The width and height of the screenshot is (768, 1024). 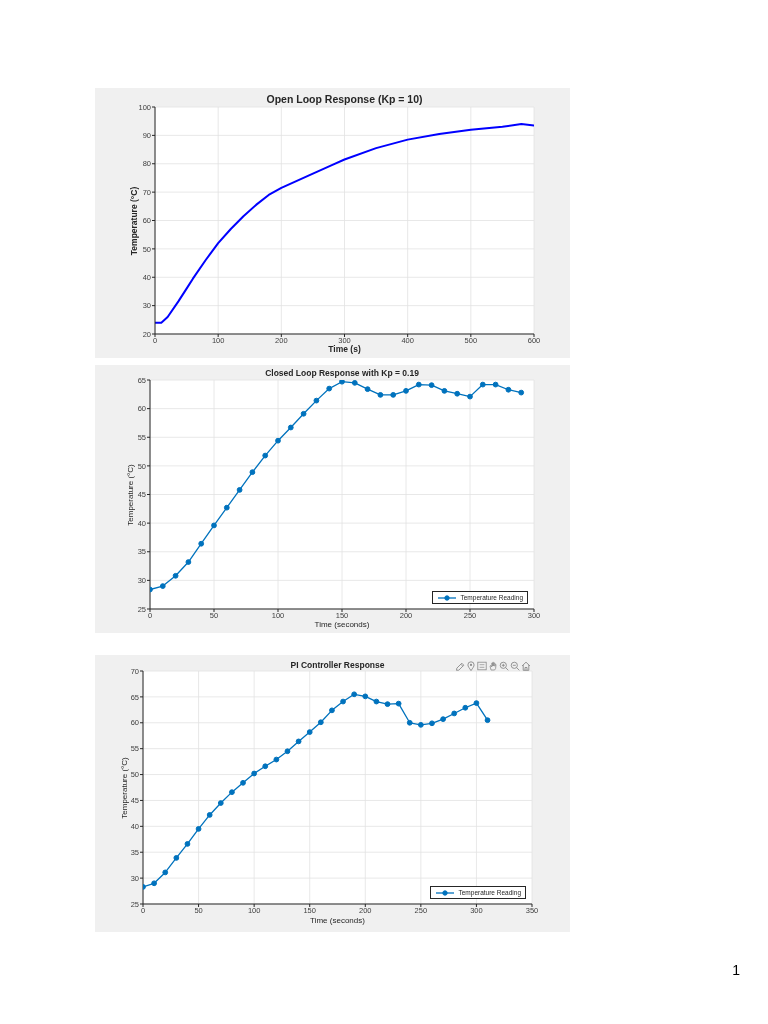 I want to click on x-axis-title: Time (s), so click(x=344, y=349).